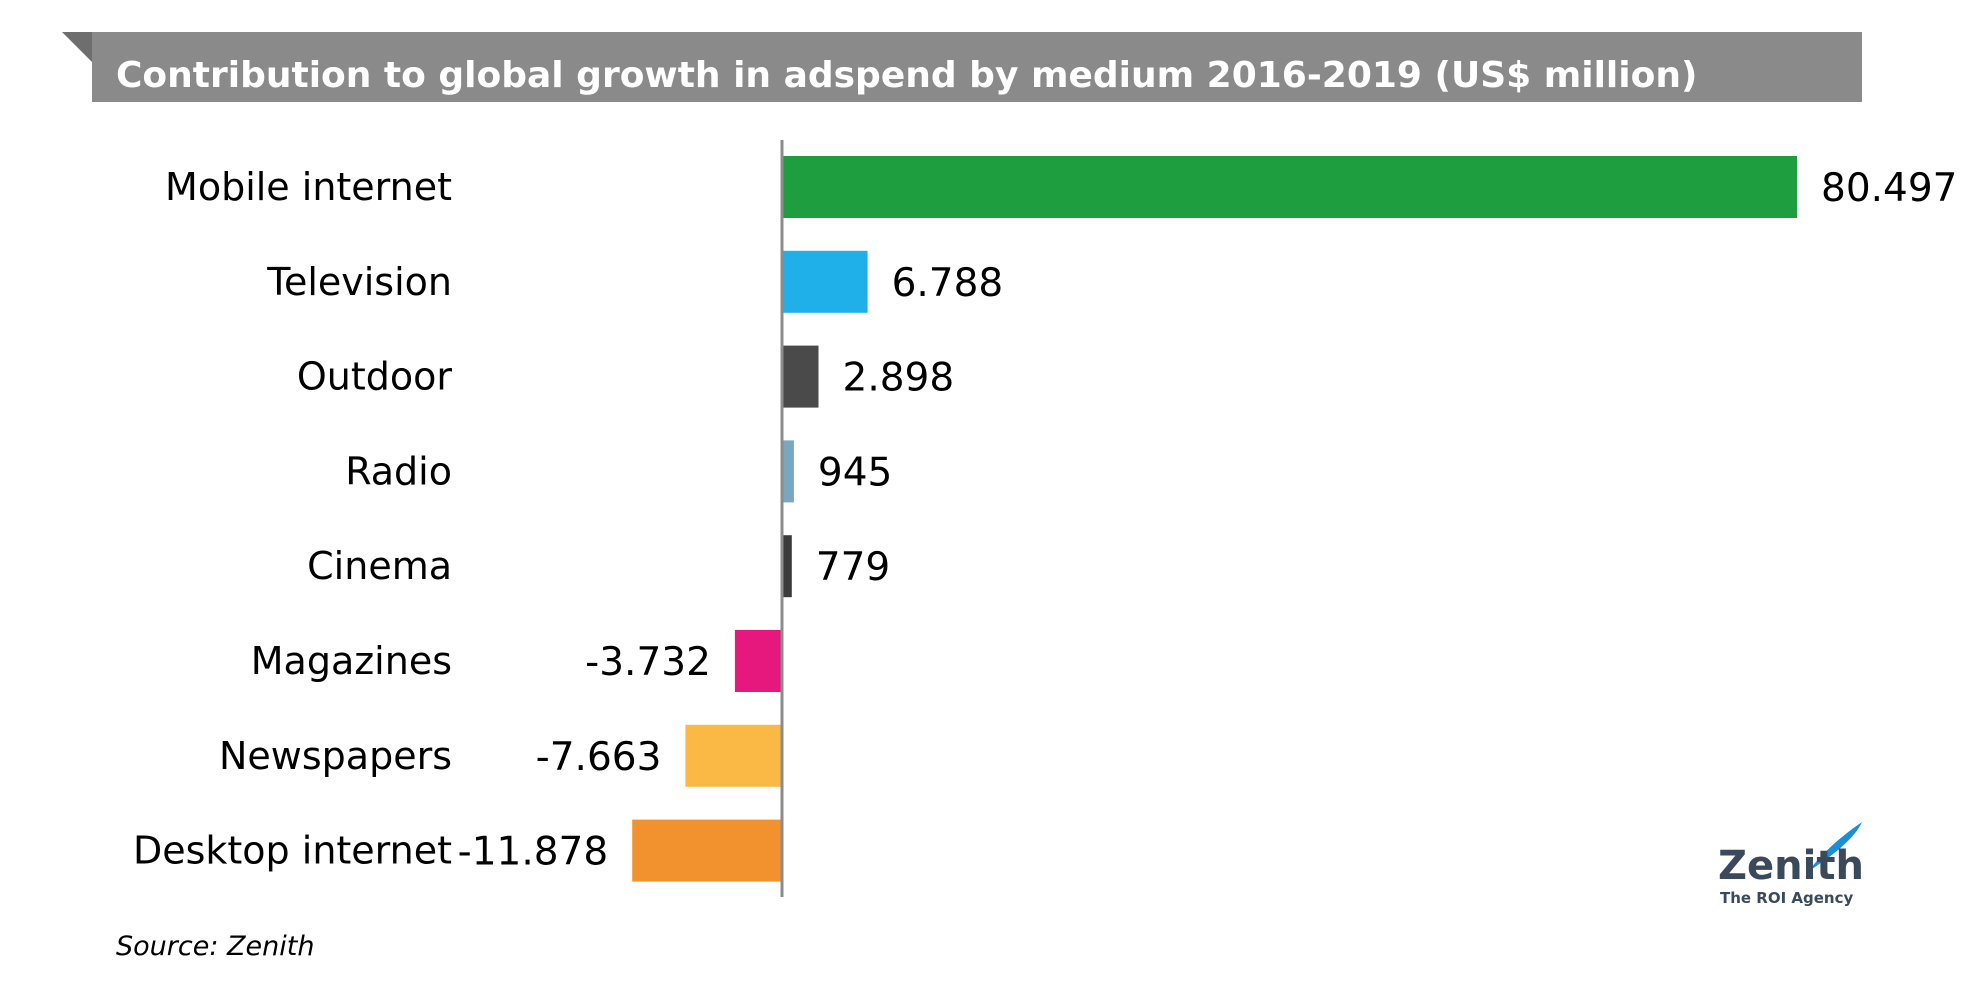  I want to click on data-label: 6.788, so click(948, 283).